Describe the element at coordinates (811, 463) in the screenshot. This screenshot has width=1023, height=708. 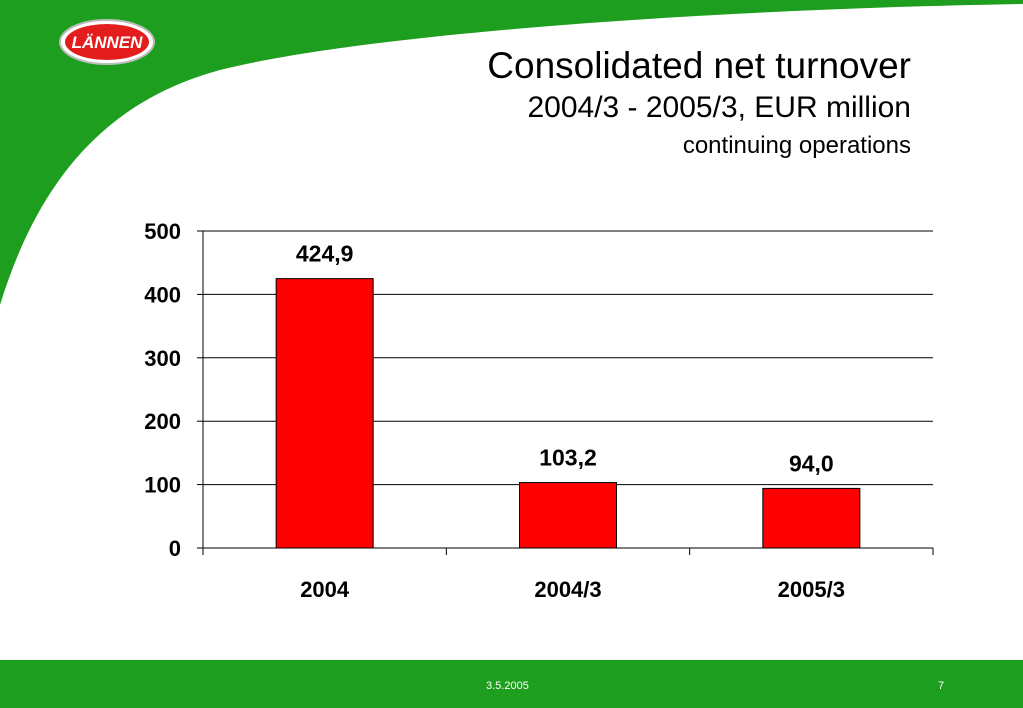
I see `data-label: 94,0` at that location.